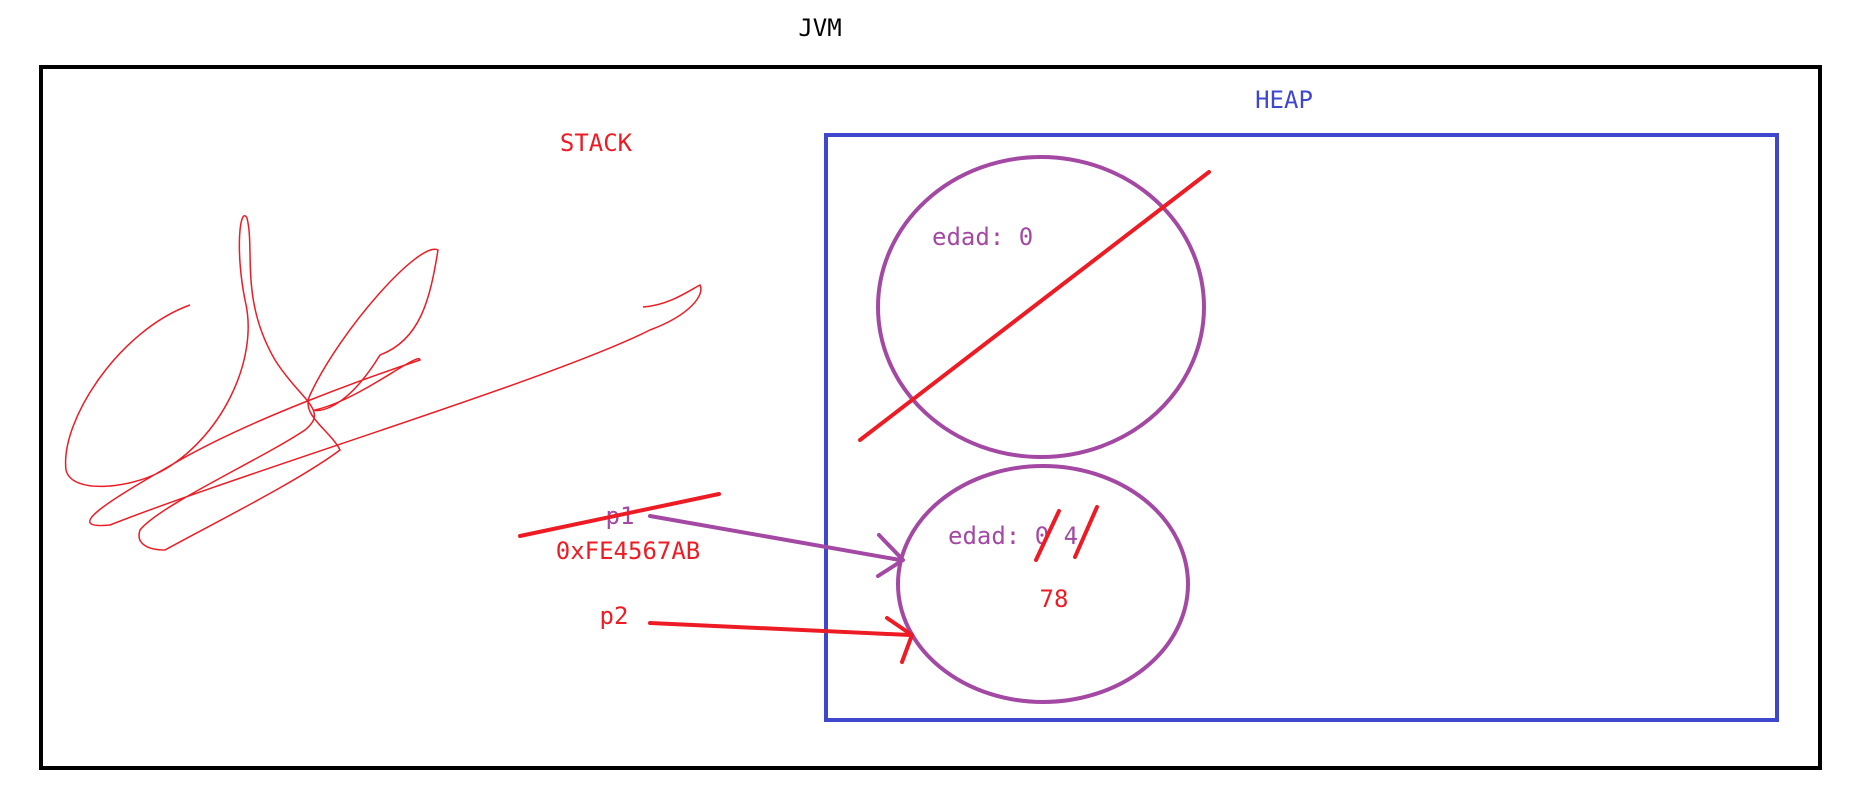  I want to click on ref-p2-arrowhead, so click(899, 640).